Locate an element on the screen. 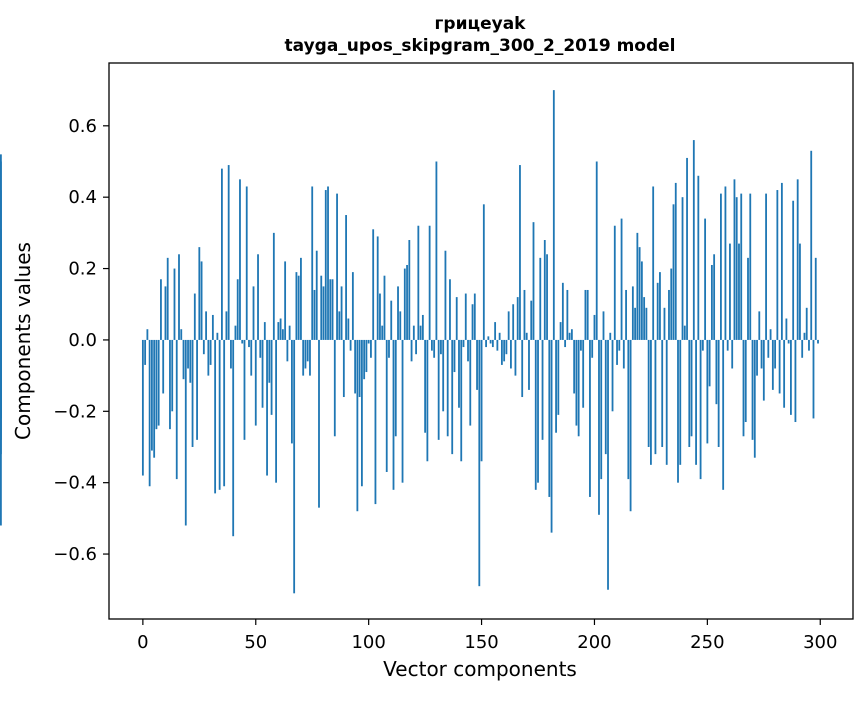  x-tick-label: 300 is located at coordinates (820, 642).